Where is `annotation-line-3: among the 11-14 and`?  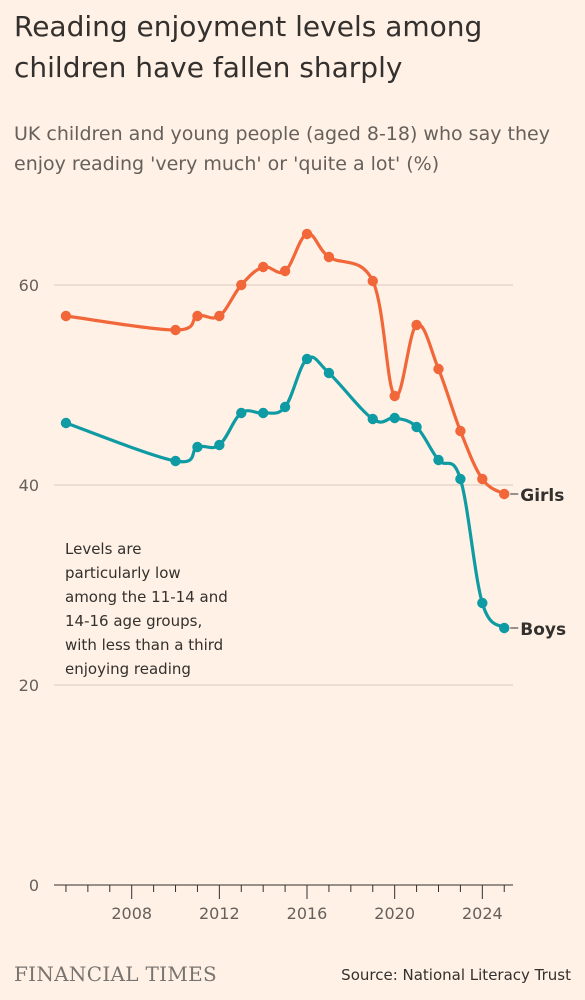
annotation-line-3: among the 11-14 and is located at coordinates (146, 597).